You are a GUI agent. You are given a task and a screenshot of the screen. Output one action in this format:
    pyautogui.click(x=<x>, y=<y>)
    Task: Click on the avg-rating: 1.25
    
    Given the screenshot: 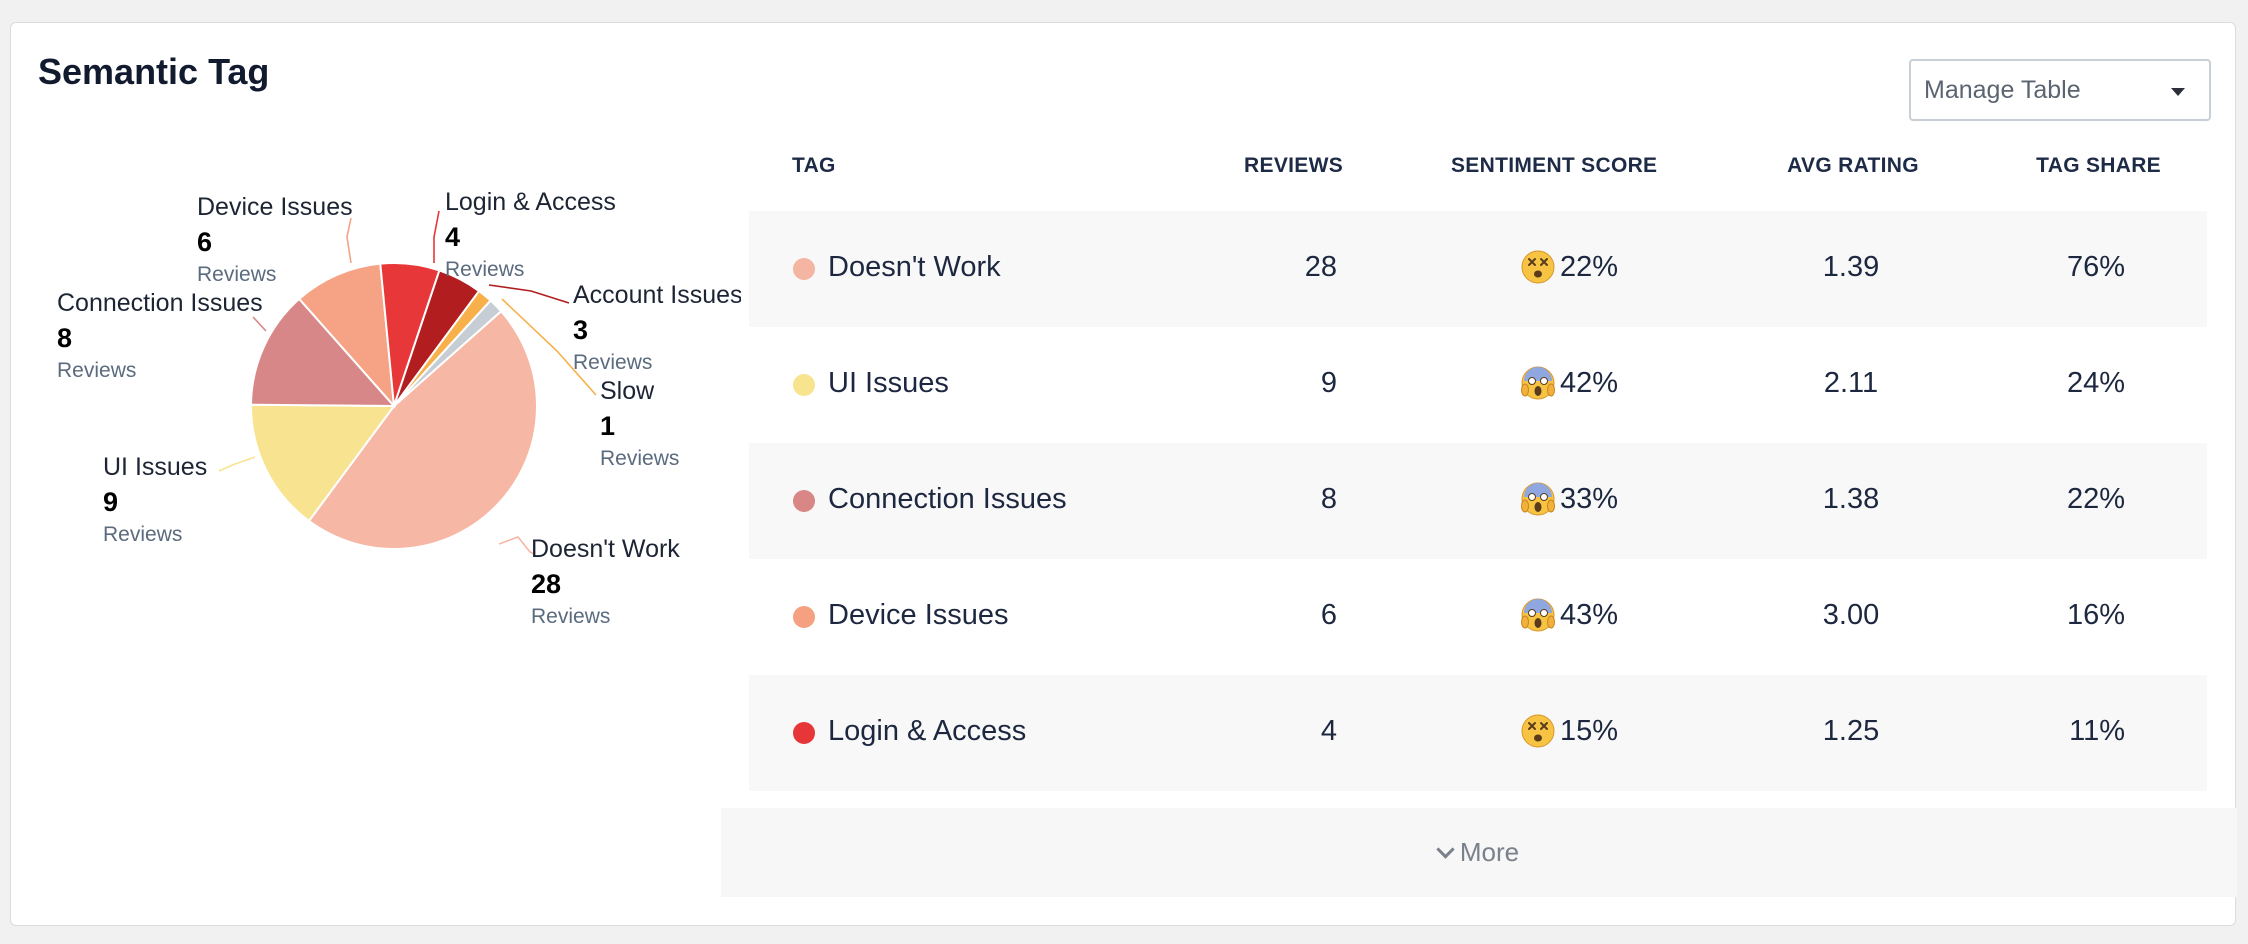 What is the action you would take?
    pyautogui.click(x=1851, y=731)
    